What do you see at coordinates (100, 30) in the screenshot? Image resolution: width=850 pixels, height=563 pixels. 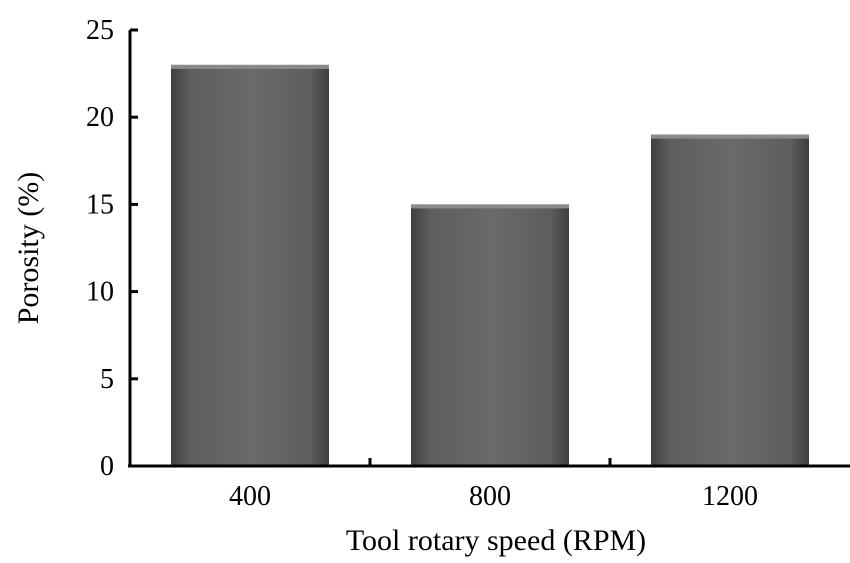 I see `y-tick-label-25: 25` at bounding box center [100, 30].